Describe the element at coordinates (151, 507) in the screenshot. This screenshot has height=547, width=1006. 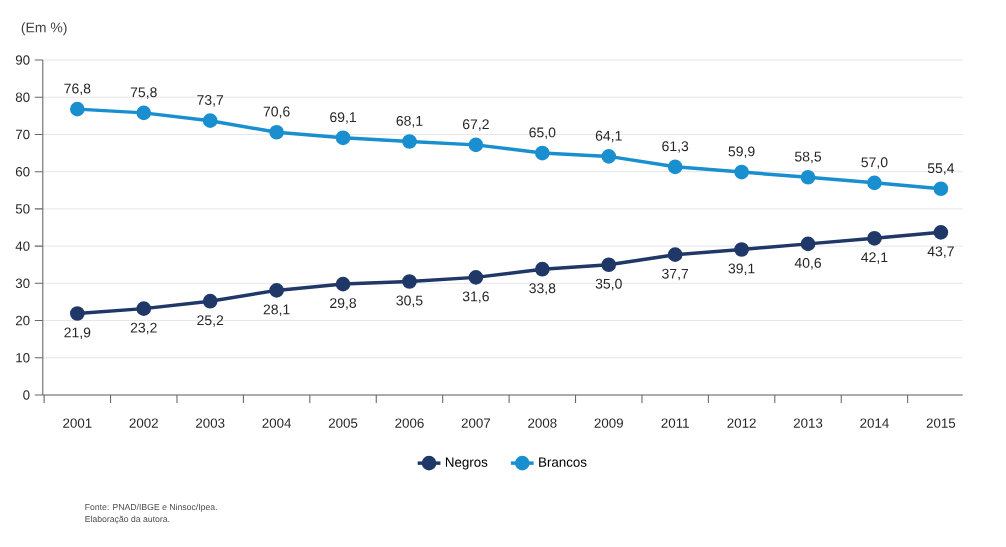
I see `source-note: Fonte: PNAD/IBGE e Ninsoc/Ipea.` at that location.